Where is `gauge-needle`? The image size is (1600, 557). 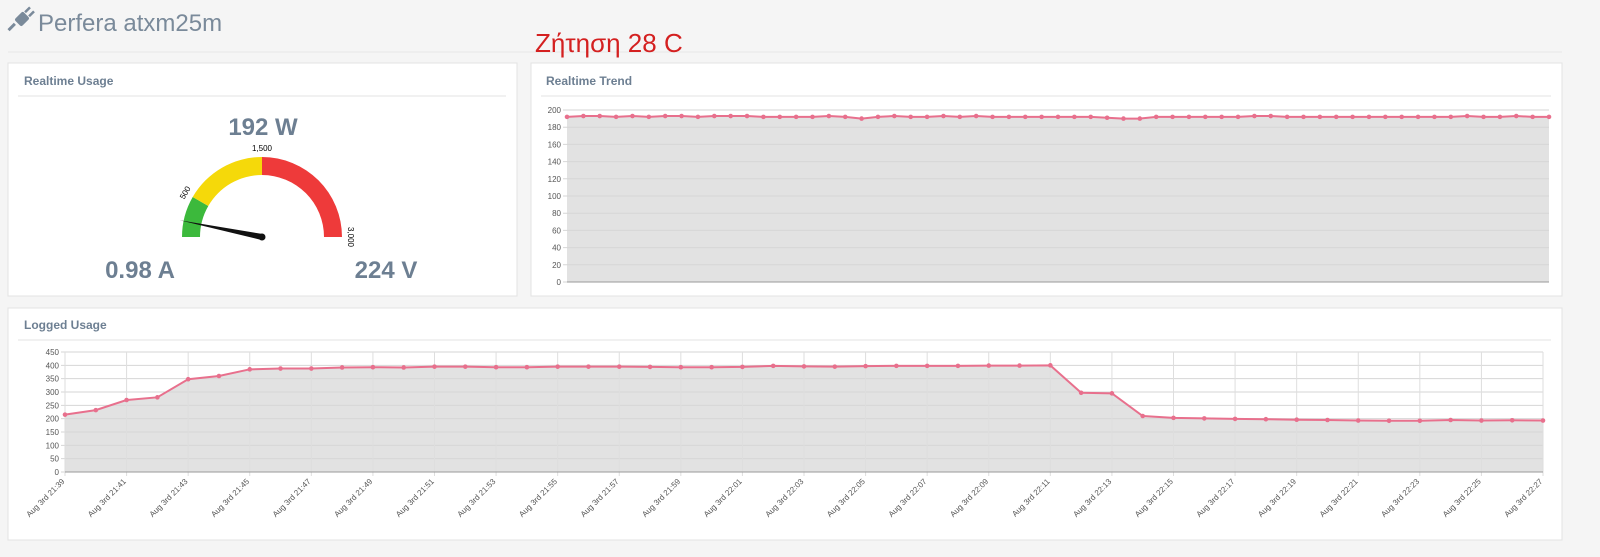
gauge-needle is located at coordinates (221, 230).